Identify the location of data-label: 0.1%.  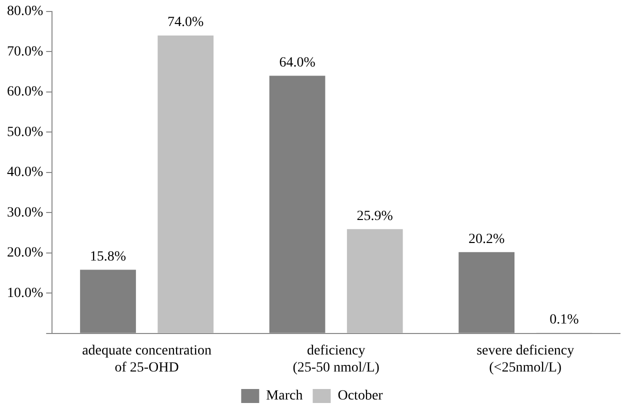
(565, 320).